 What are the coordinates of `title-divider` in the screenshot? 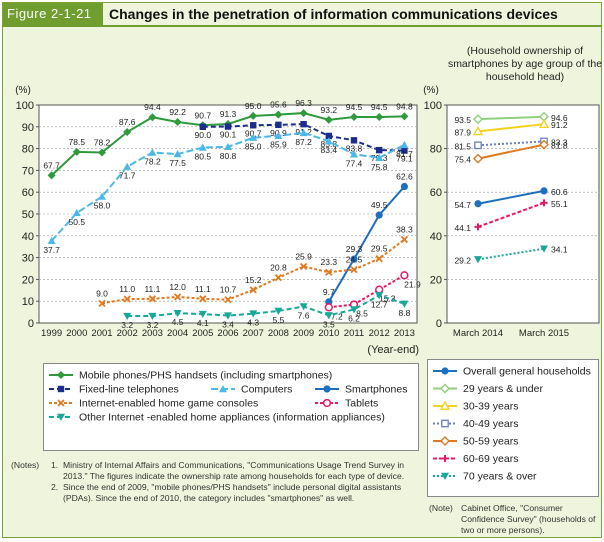 It's located at (302, 26).